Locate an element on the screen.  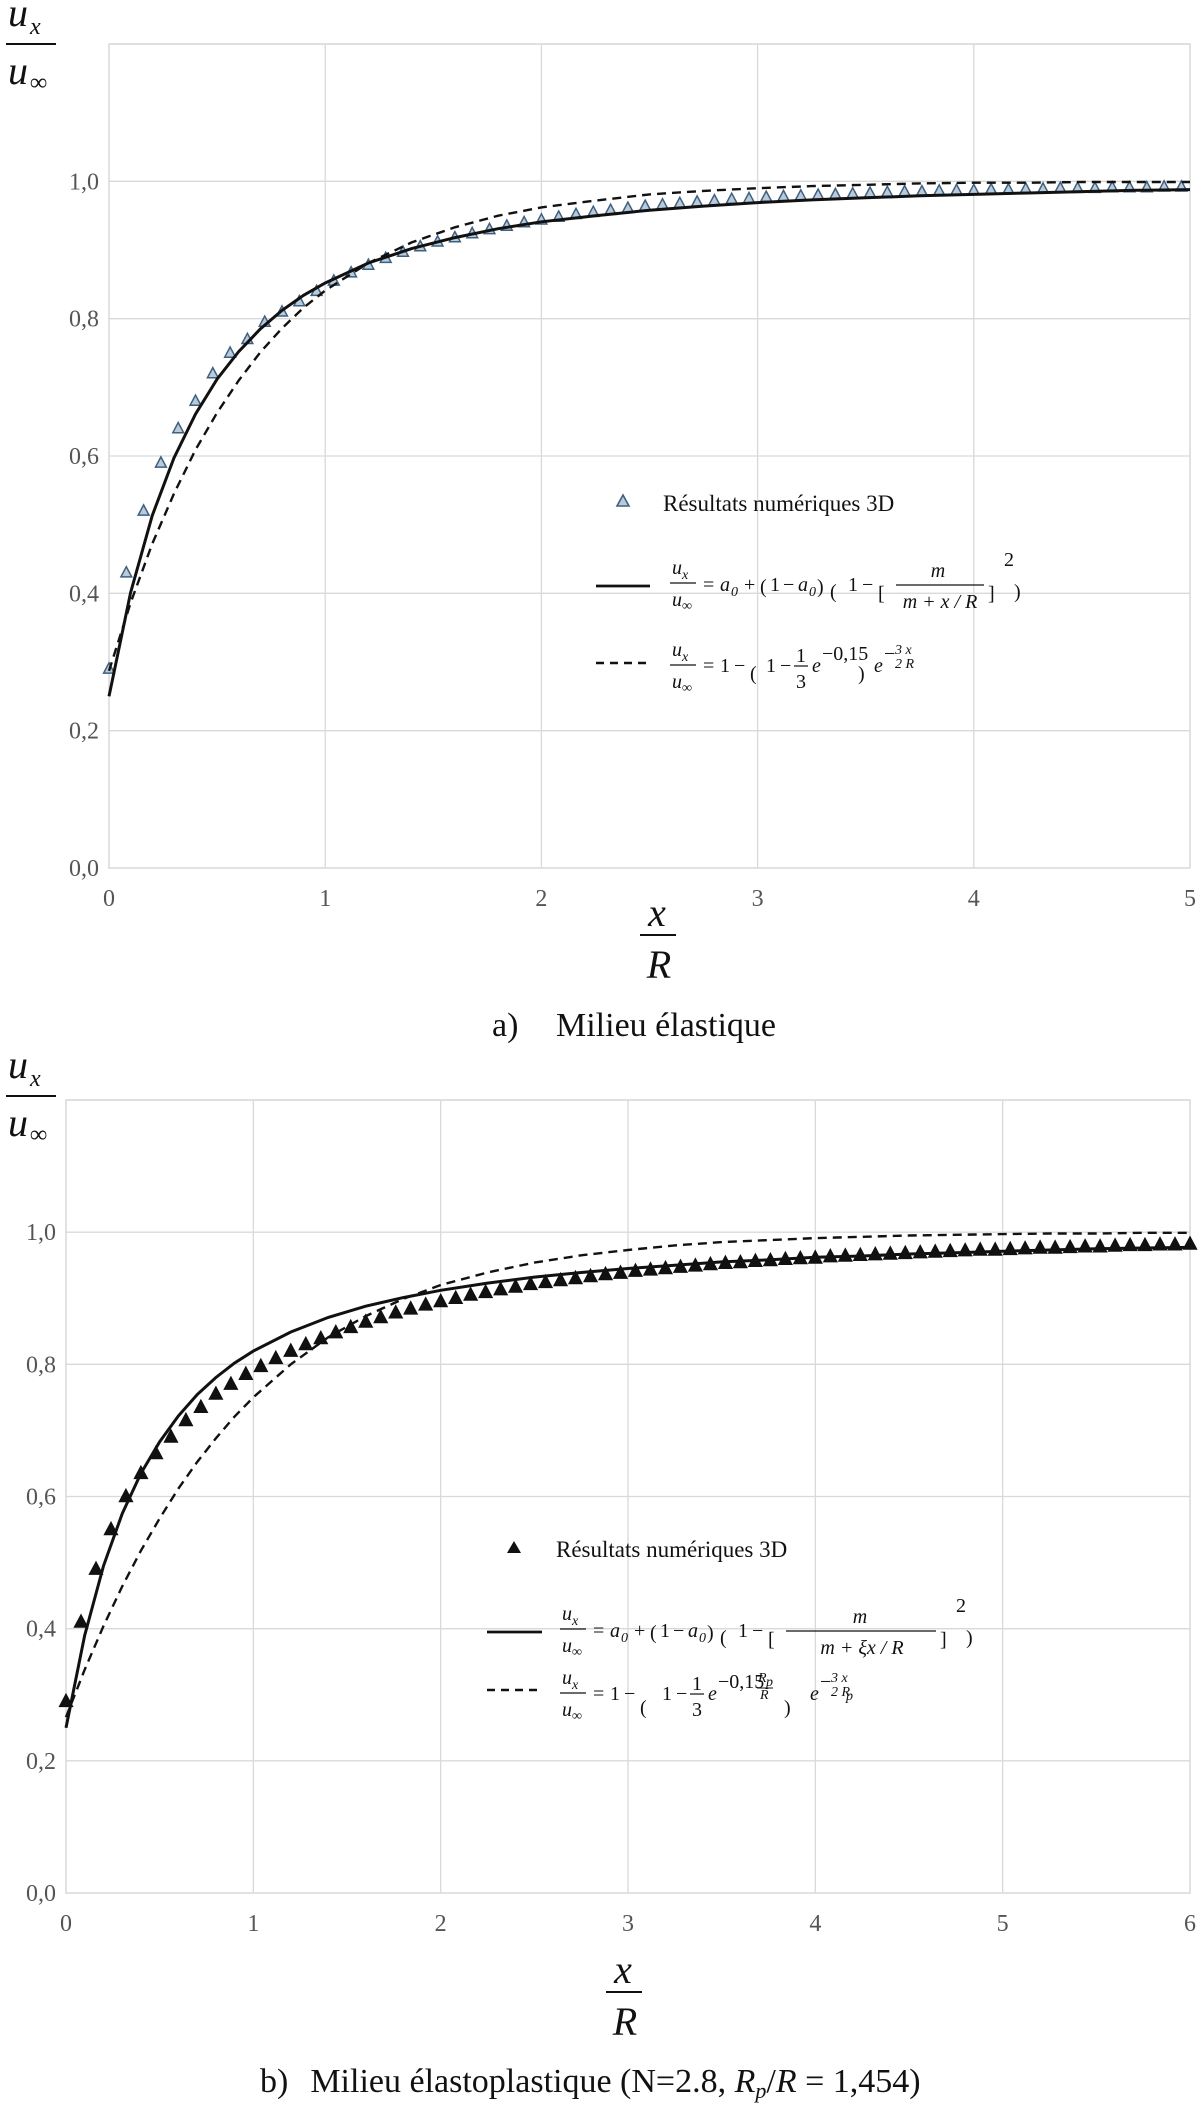
legend-a-marker-triangle is located at coordinates (623, 500).